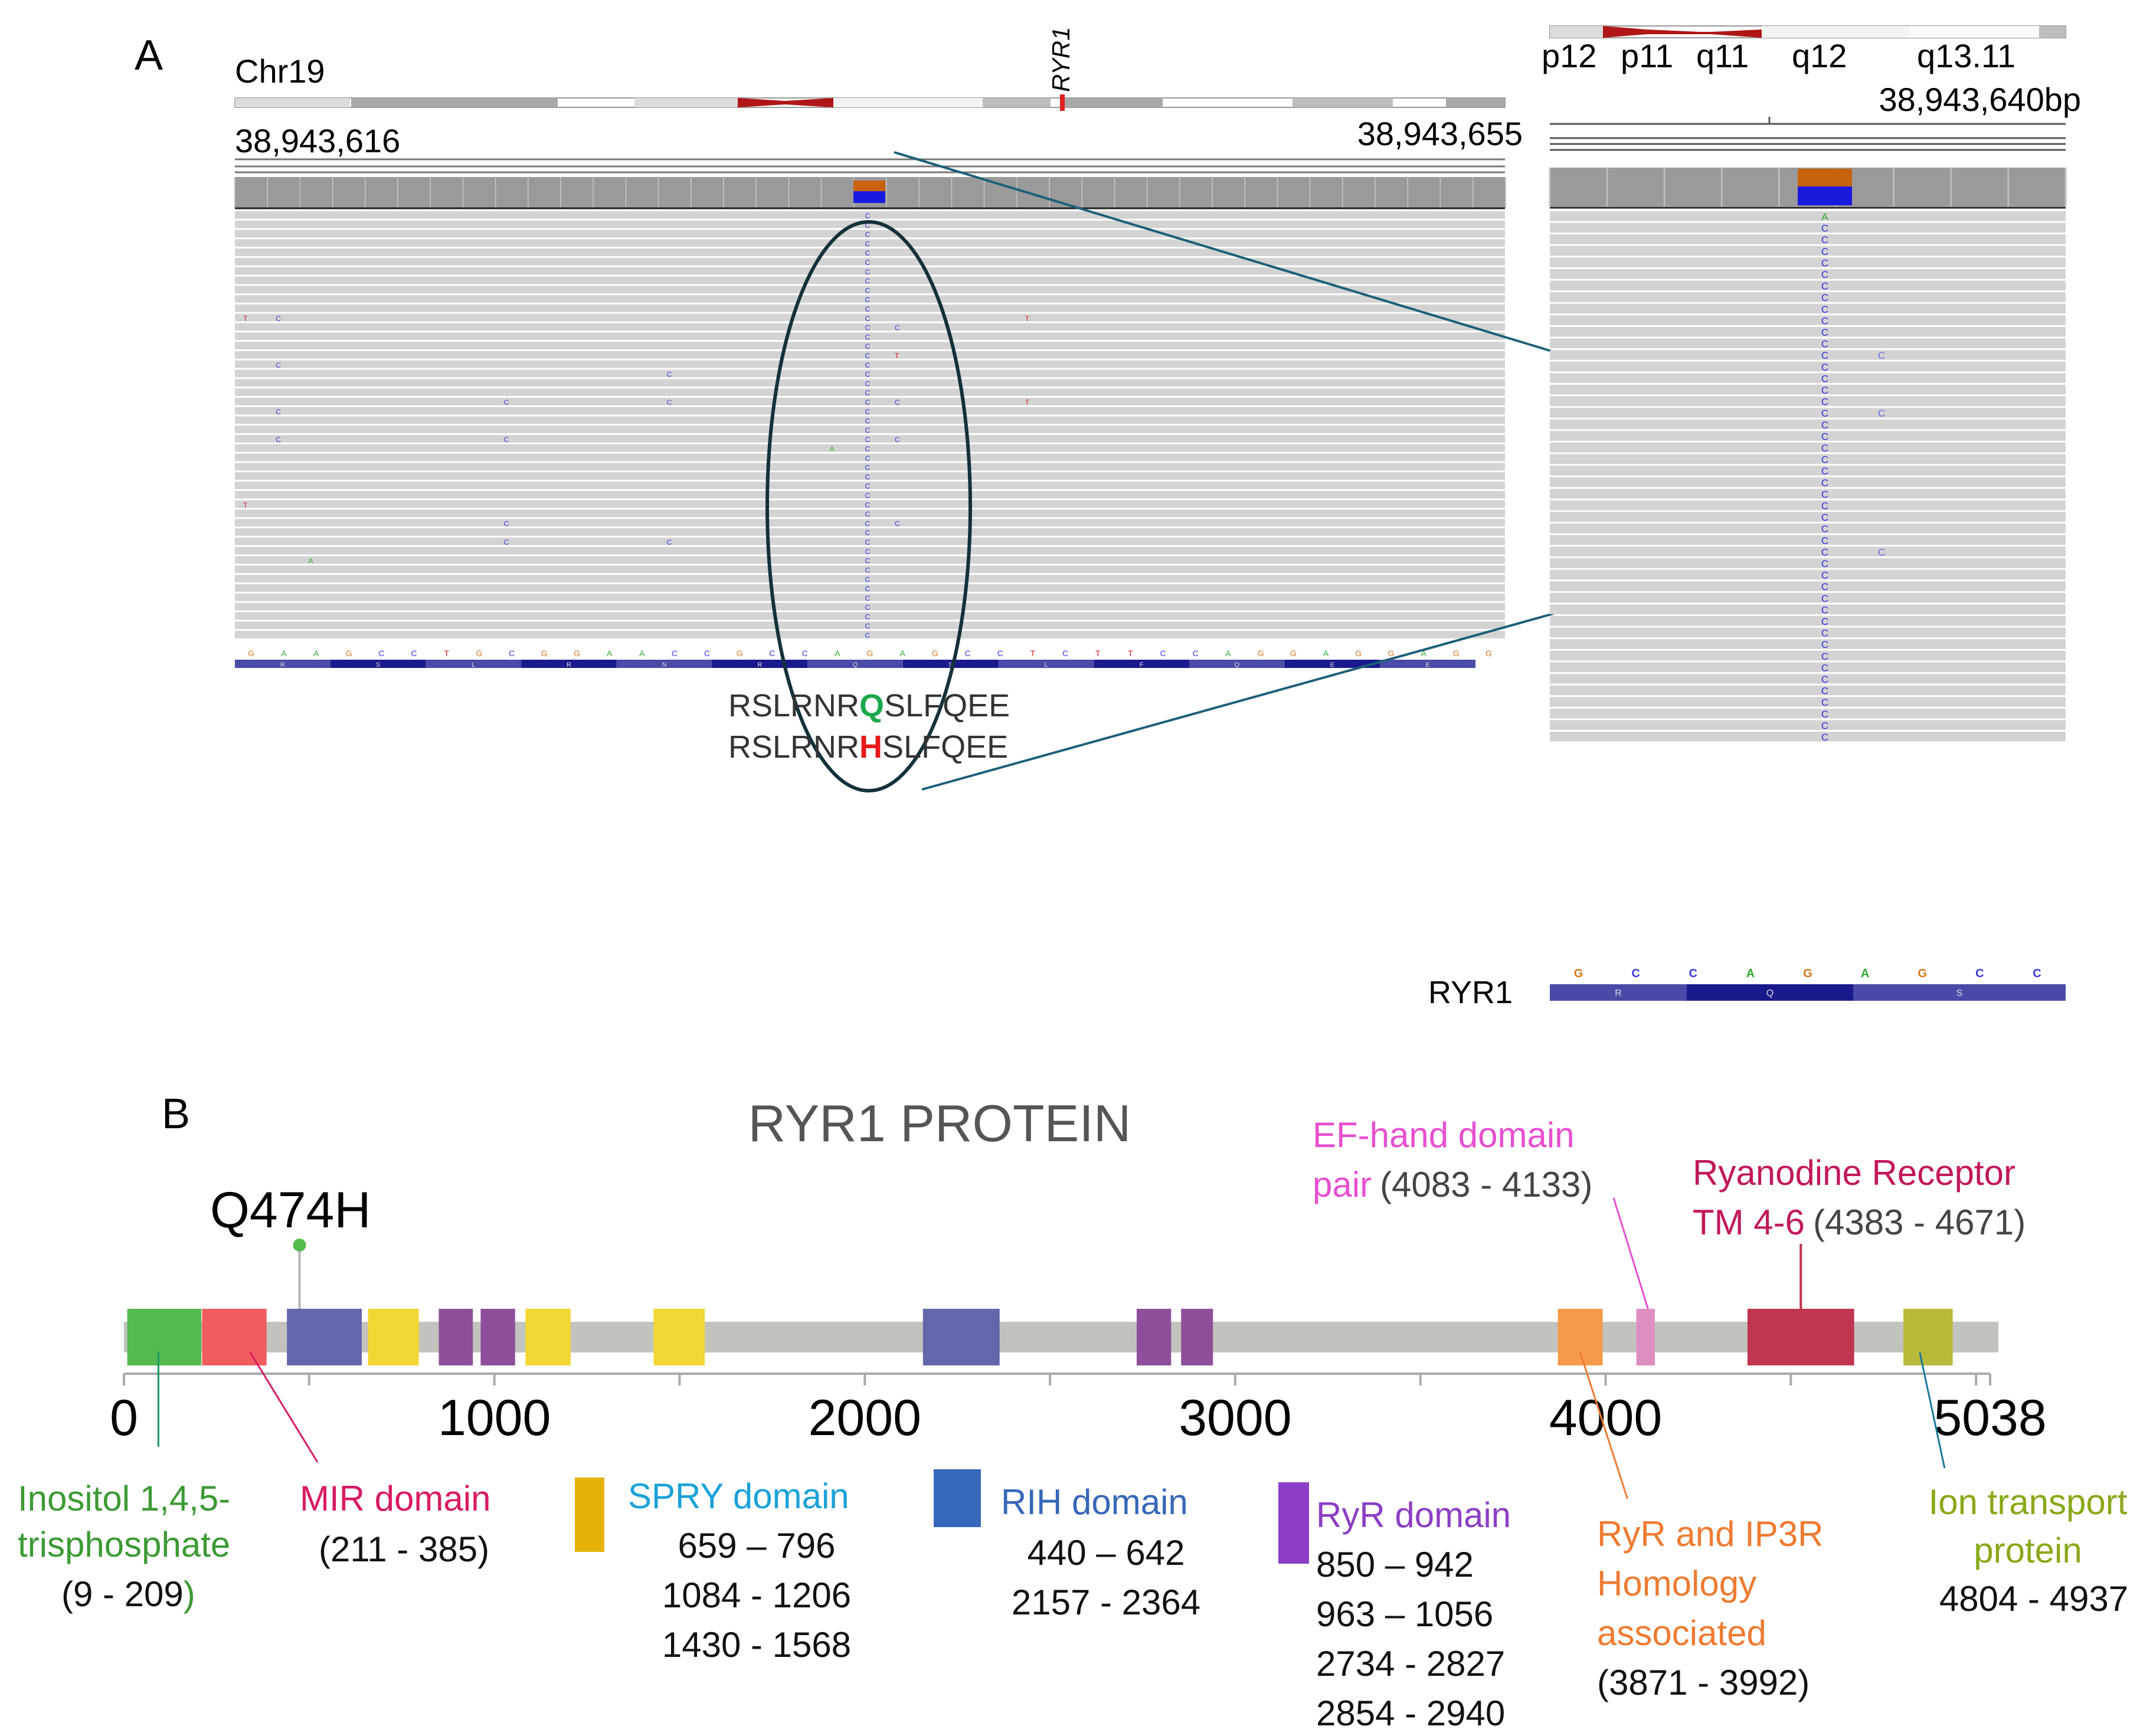 The image size is (2153, 1736). Describe the element at coordinates (1710, 1534) in the screenshot. I see `ryr-ip3r-line1: RyR and IP3R` at that location.